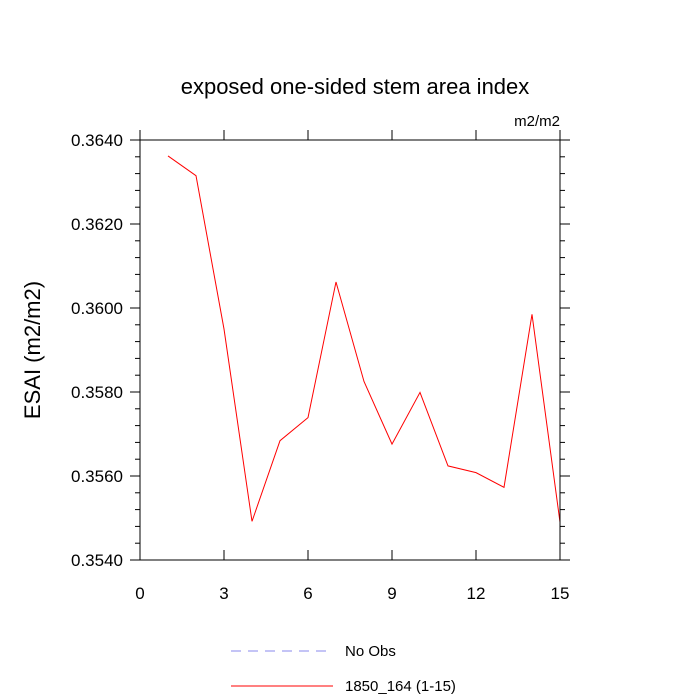  What do you see at coordinates (97, 476) in the screenshot?
I see `y-tick-label: 0.3560` at bounding box center [97, 476].